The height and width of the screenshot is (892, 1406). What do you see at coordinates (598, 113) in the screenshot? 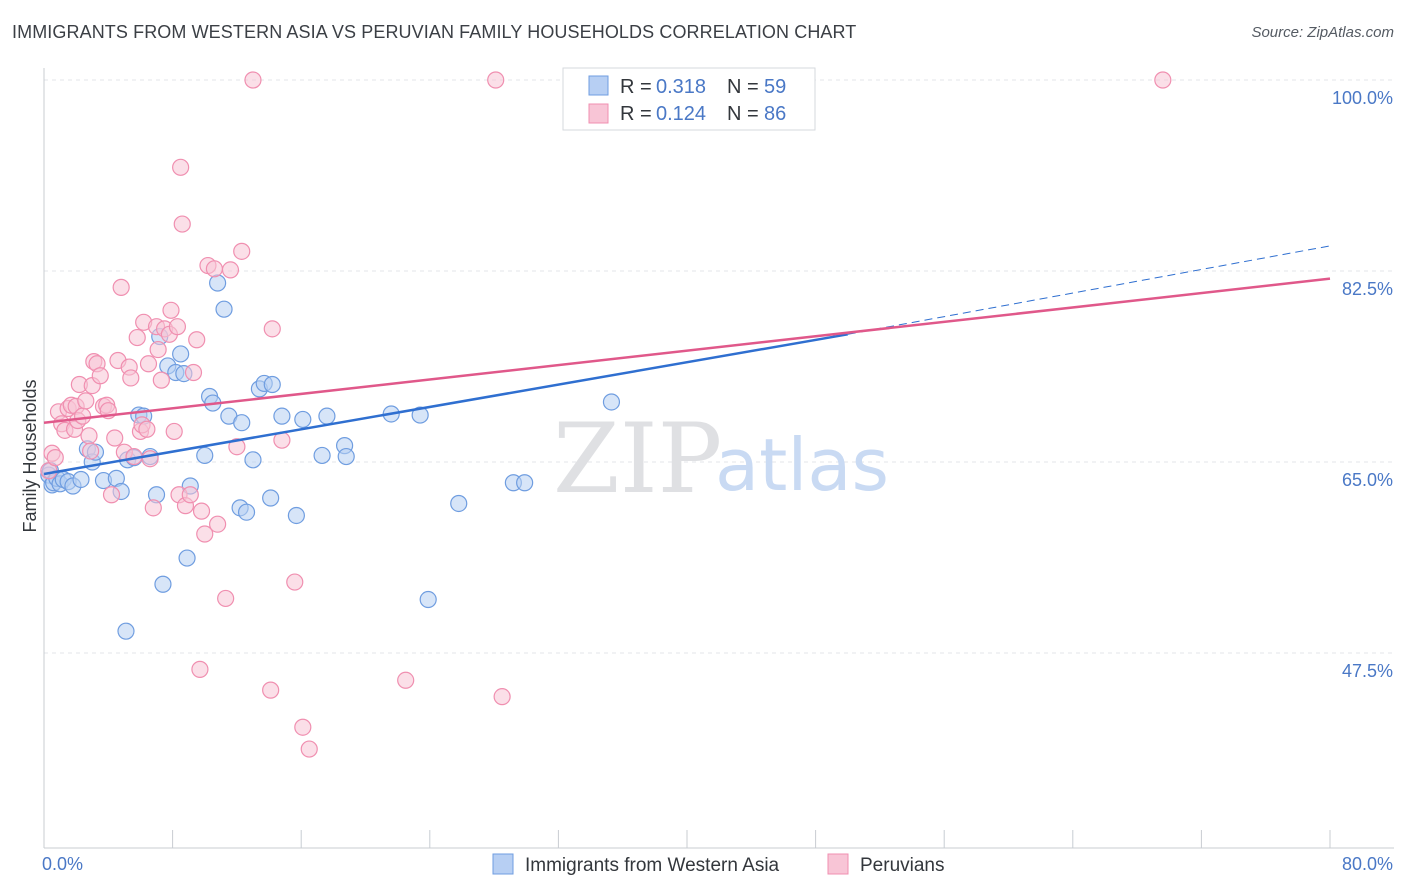
I see `legend-swatch-peruvians` at bounding box center [598, 113].